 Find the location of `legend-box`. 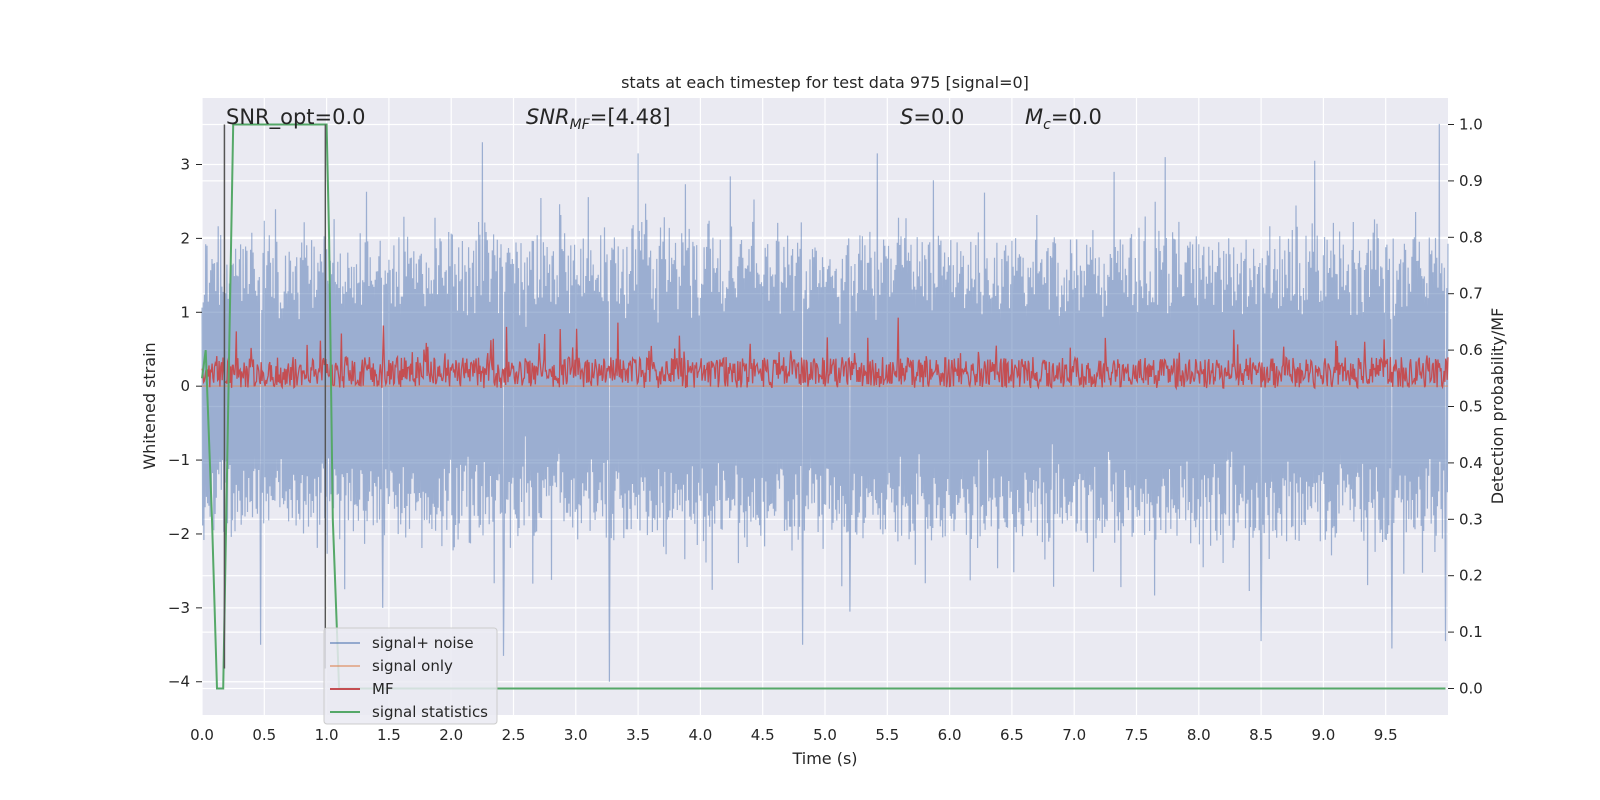

legend-box is located at coordinates (410, 676).